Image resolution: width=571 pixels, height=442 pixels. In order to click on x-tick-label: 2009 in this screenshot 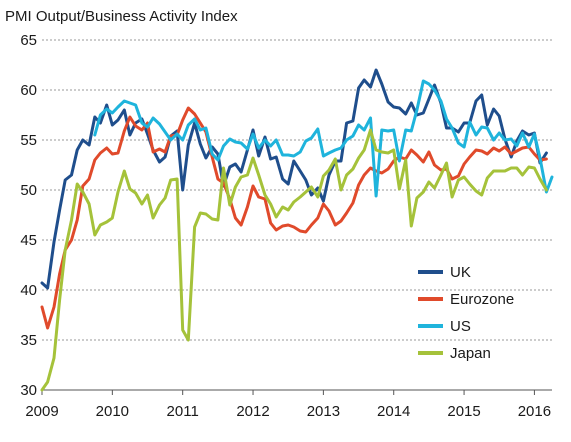, I will do `click(41, 411)`.